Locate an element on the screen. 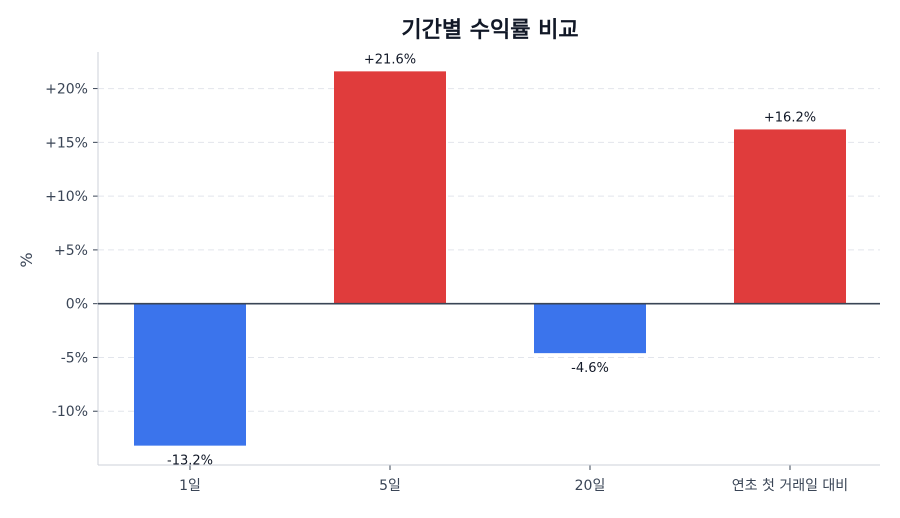  y-tick-label: +15% is located at coordinates (66, 143).